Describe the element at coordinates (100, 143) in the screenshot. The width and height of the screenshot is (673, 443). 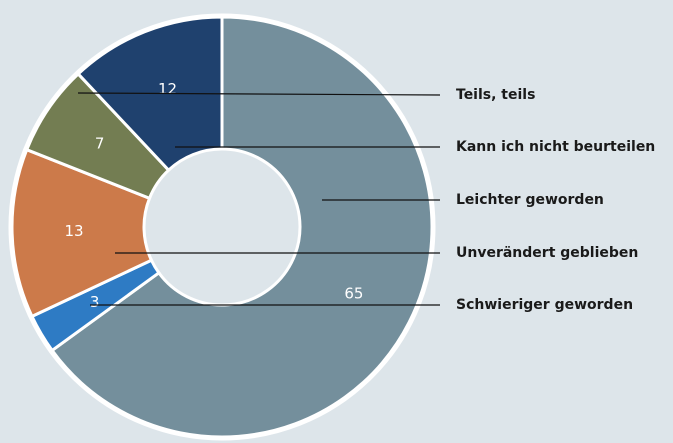
I see `value-label: 7` at that location.